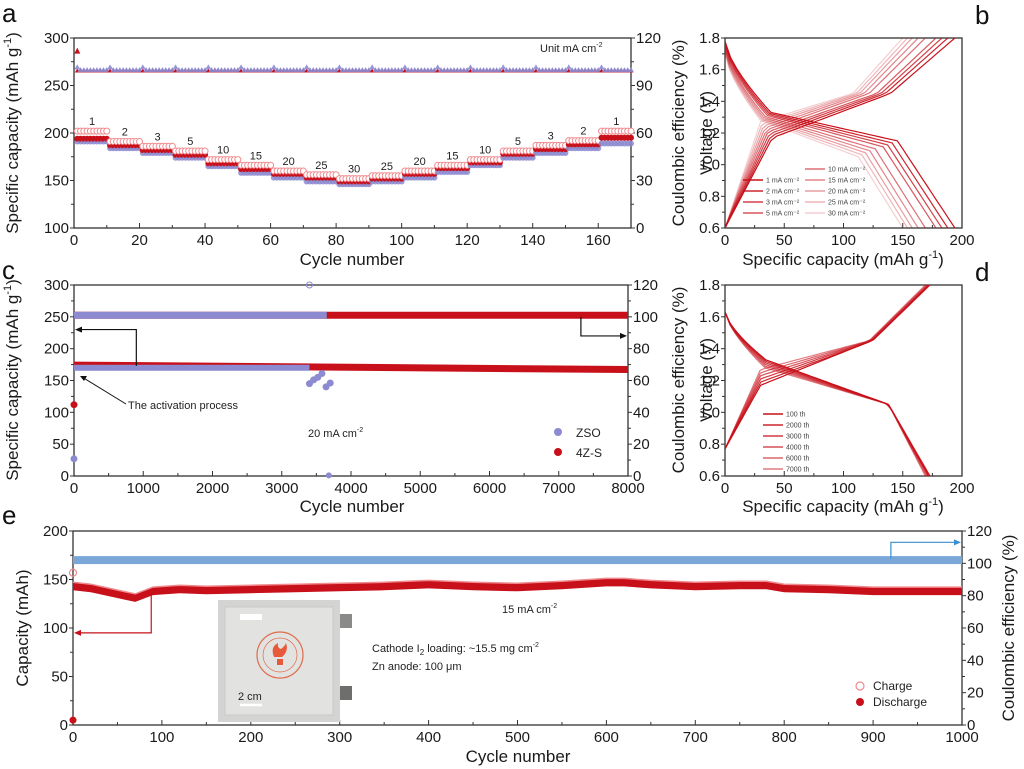  Describe the element at coordinates (706, 133) in the screenshot. I see `panel-b-ylabel: Voltage (V)` at that location.